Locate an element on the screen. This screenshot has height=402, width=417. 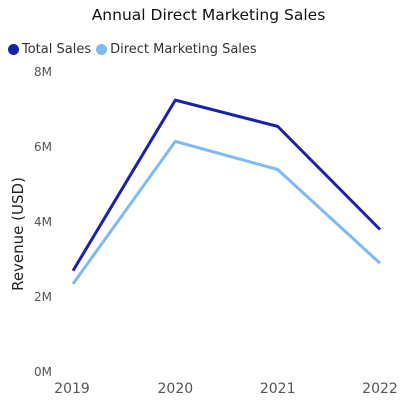
legend-label-total-sales: Total Sales is located at coordinates (57, 49).